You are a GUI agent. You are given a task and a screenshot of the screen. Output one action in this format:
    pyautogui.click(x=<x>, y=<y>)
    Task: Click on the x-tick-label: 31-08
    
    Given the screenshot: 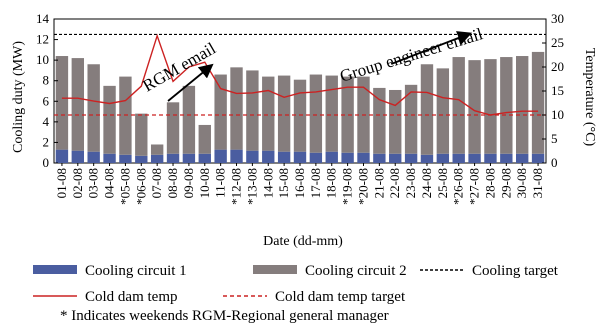 What is the action you would take?
    pyautogui.click(x=537, y=183)
    